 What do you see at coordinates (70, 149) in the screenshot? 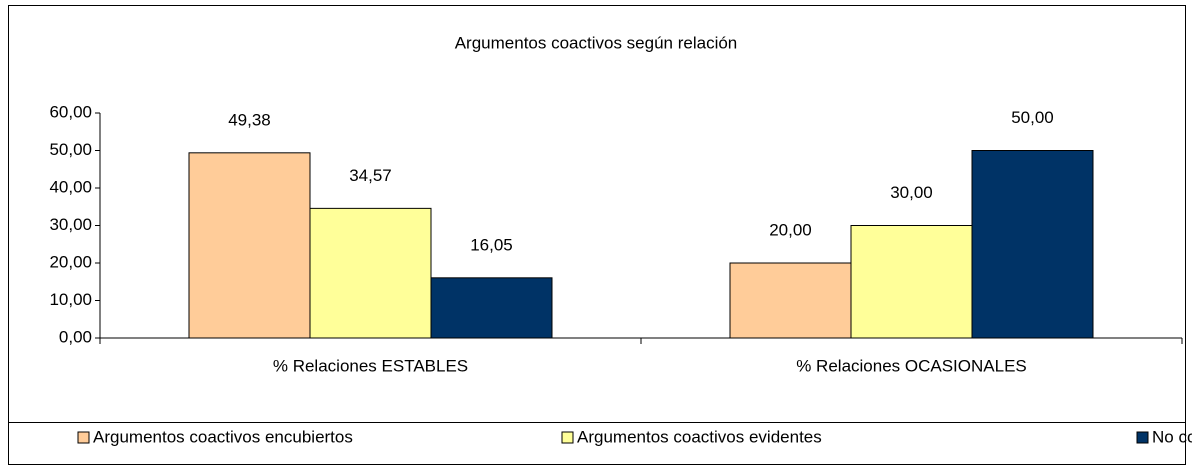
I see `y-tick-label: 50,00` at bounding box center [70, 149].